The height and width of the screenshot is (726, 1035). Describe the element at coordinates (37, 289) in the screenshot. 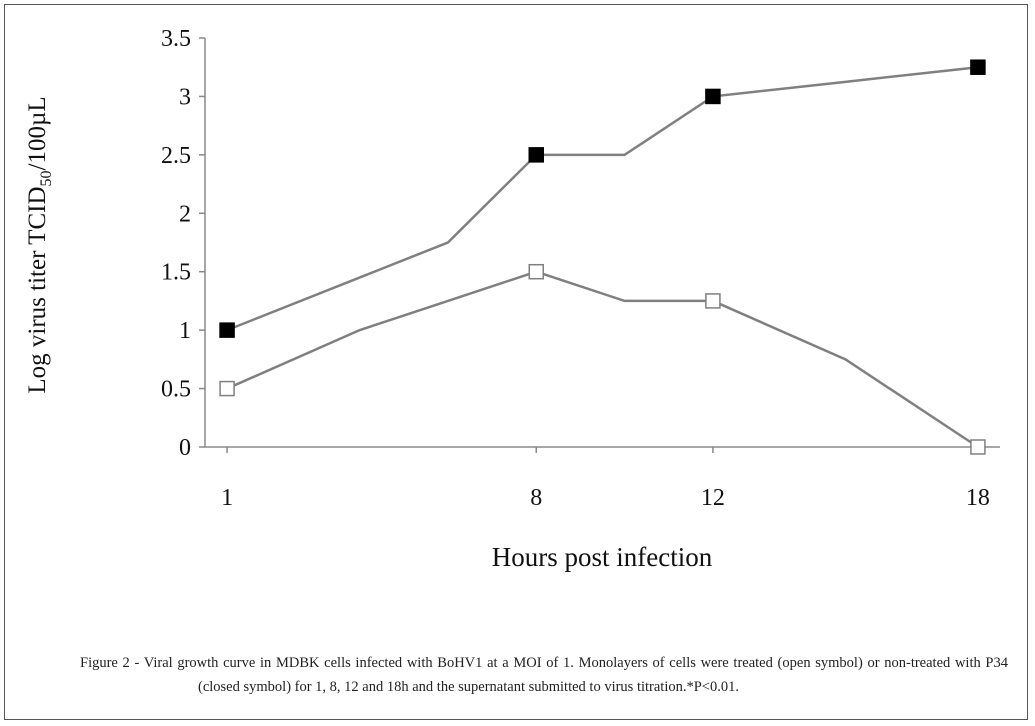

I see `y-label-part: Log virus titer TCID` at that location.